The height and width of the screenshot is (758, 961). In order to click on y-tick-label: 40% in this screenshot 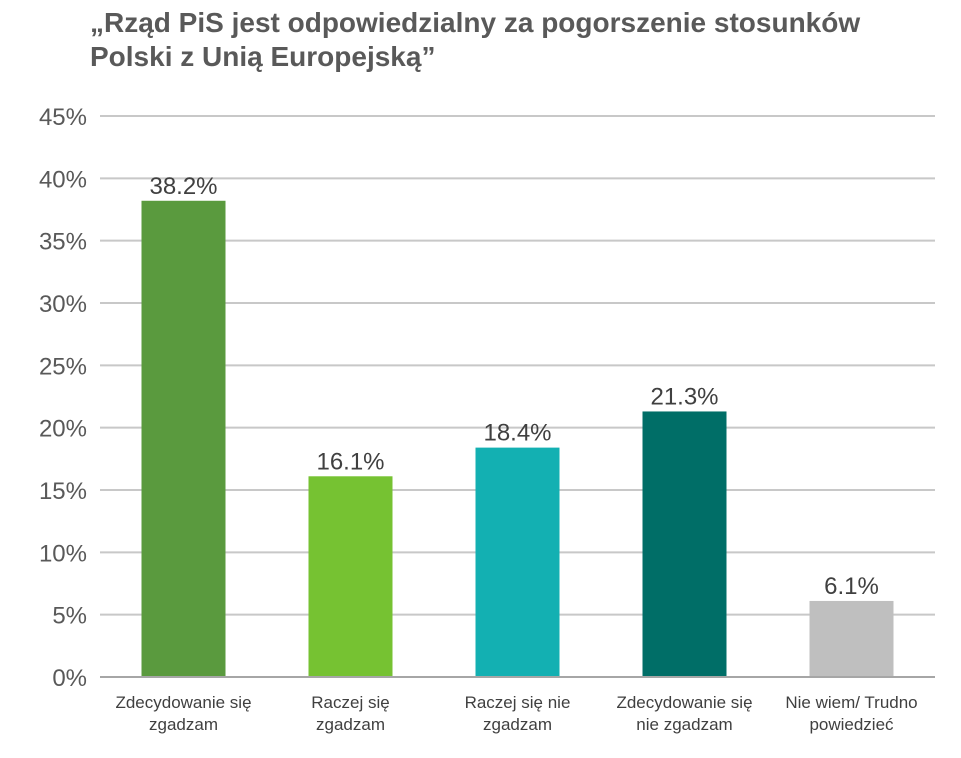, I will do `click(63, 179)`.